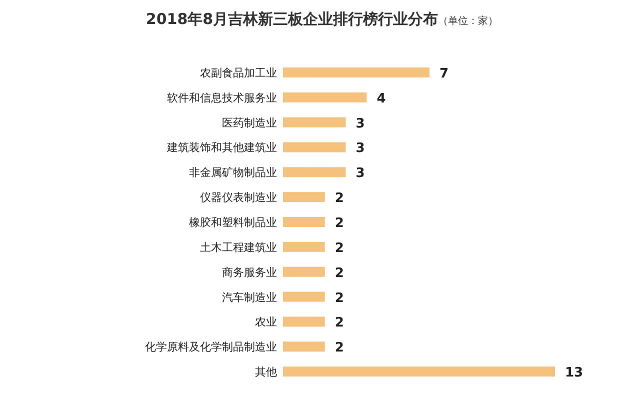 This screenshot has height=399, width=640. Describe the element at coordinates (444, 74) in the screenshot. I see `data-label: 7` at that location.